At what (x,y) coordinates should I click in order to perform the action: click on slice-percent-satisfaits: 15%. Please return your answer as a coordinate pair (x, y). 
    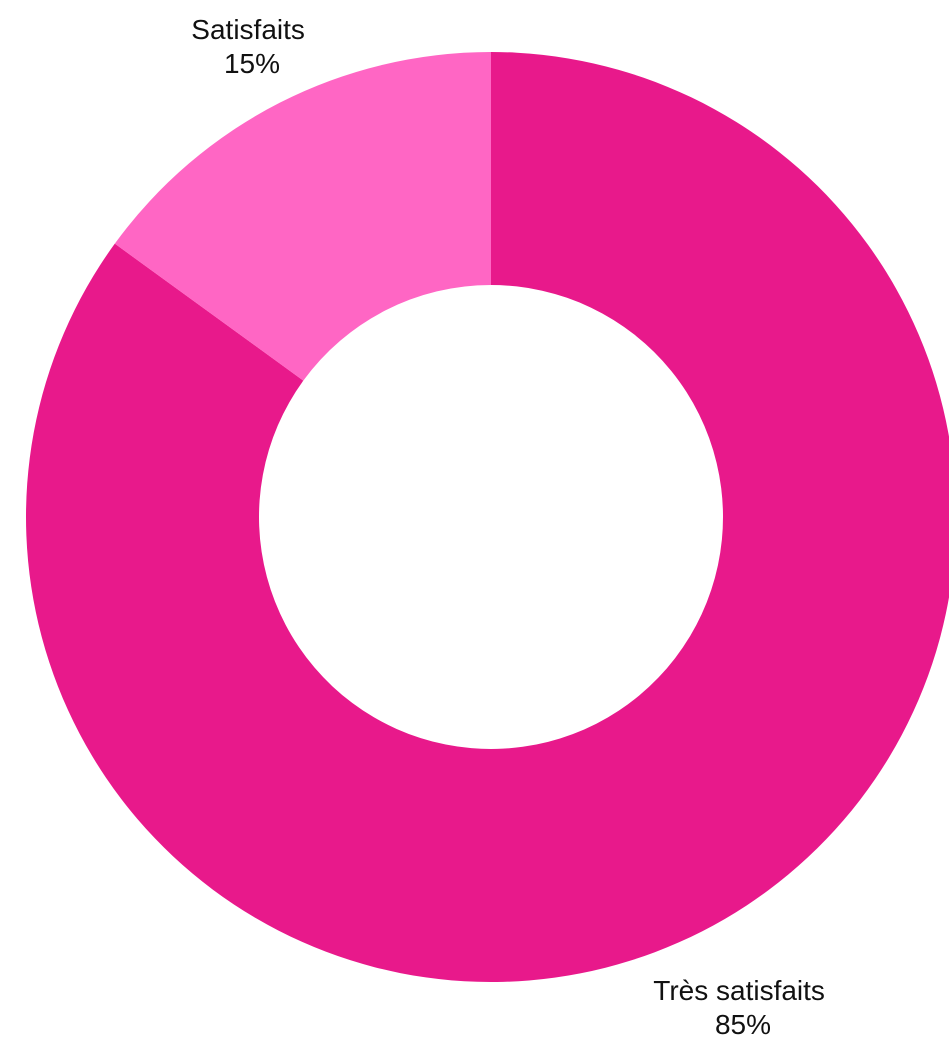
    Looking at the image, I should click on (252, 63).